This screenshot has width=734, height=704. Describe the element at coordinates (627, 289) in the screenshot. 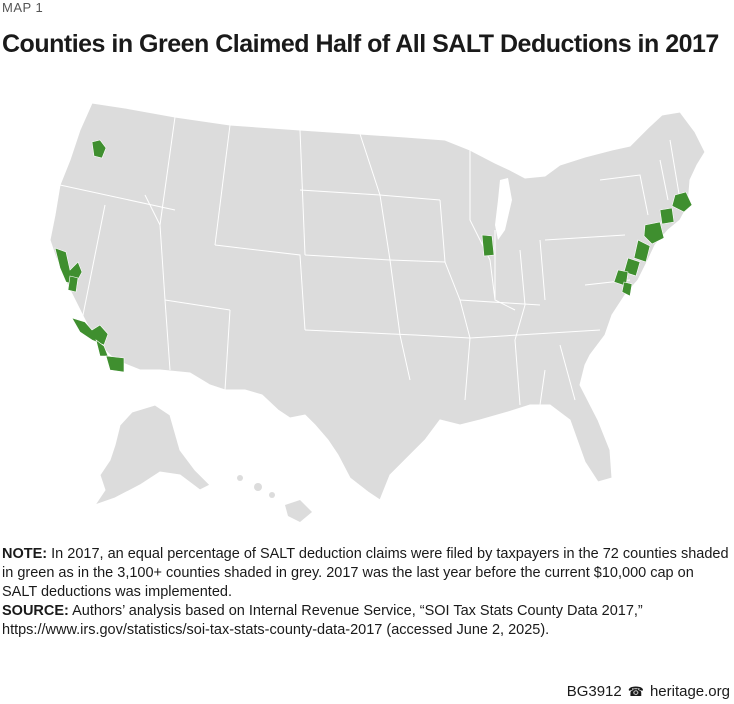

I see `county-virginia` at that location.